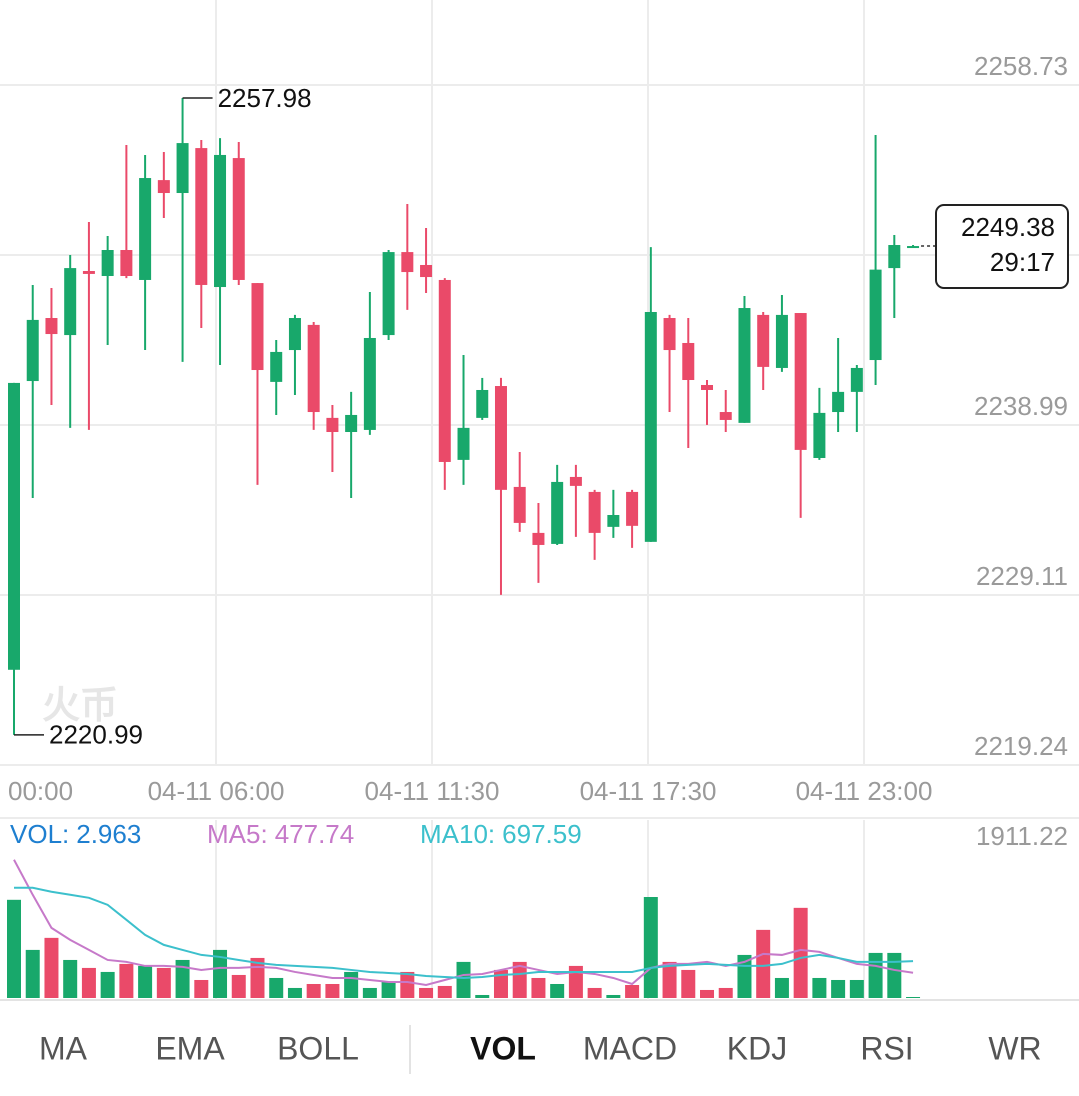 The width and height of the screenshot is (1079, 1096). What do you see at coordinates (216, 791) in the screenshot?
I see `x-tick-label: 04-11 06:00` at bounding box center [216, 791].